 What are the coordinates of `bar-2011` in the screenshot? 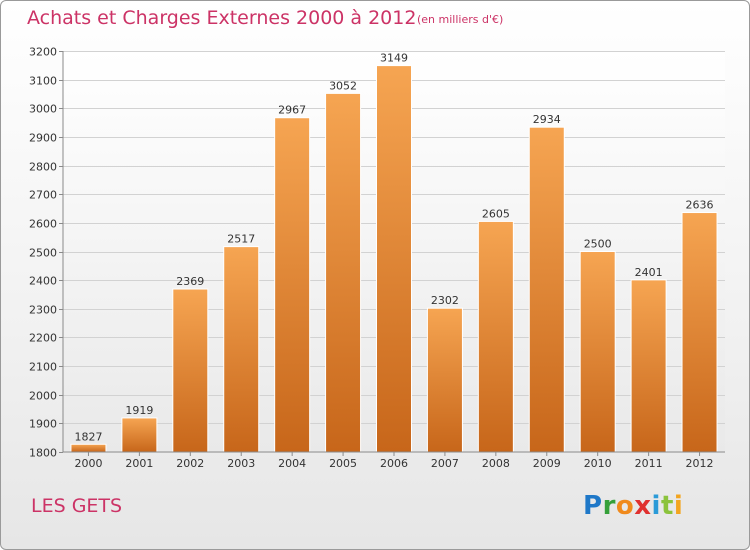 It's located at (648, 366).